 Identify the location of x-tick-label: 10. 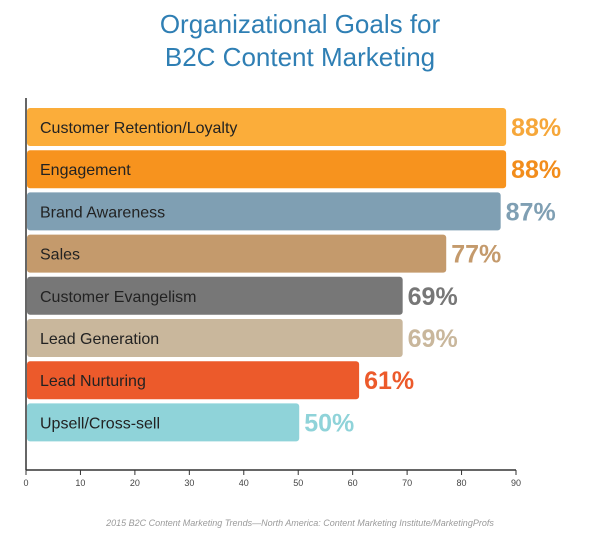
(80, 483).